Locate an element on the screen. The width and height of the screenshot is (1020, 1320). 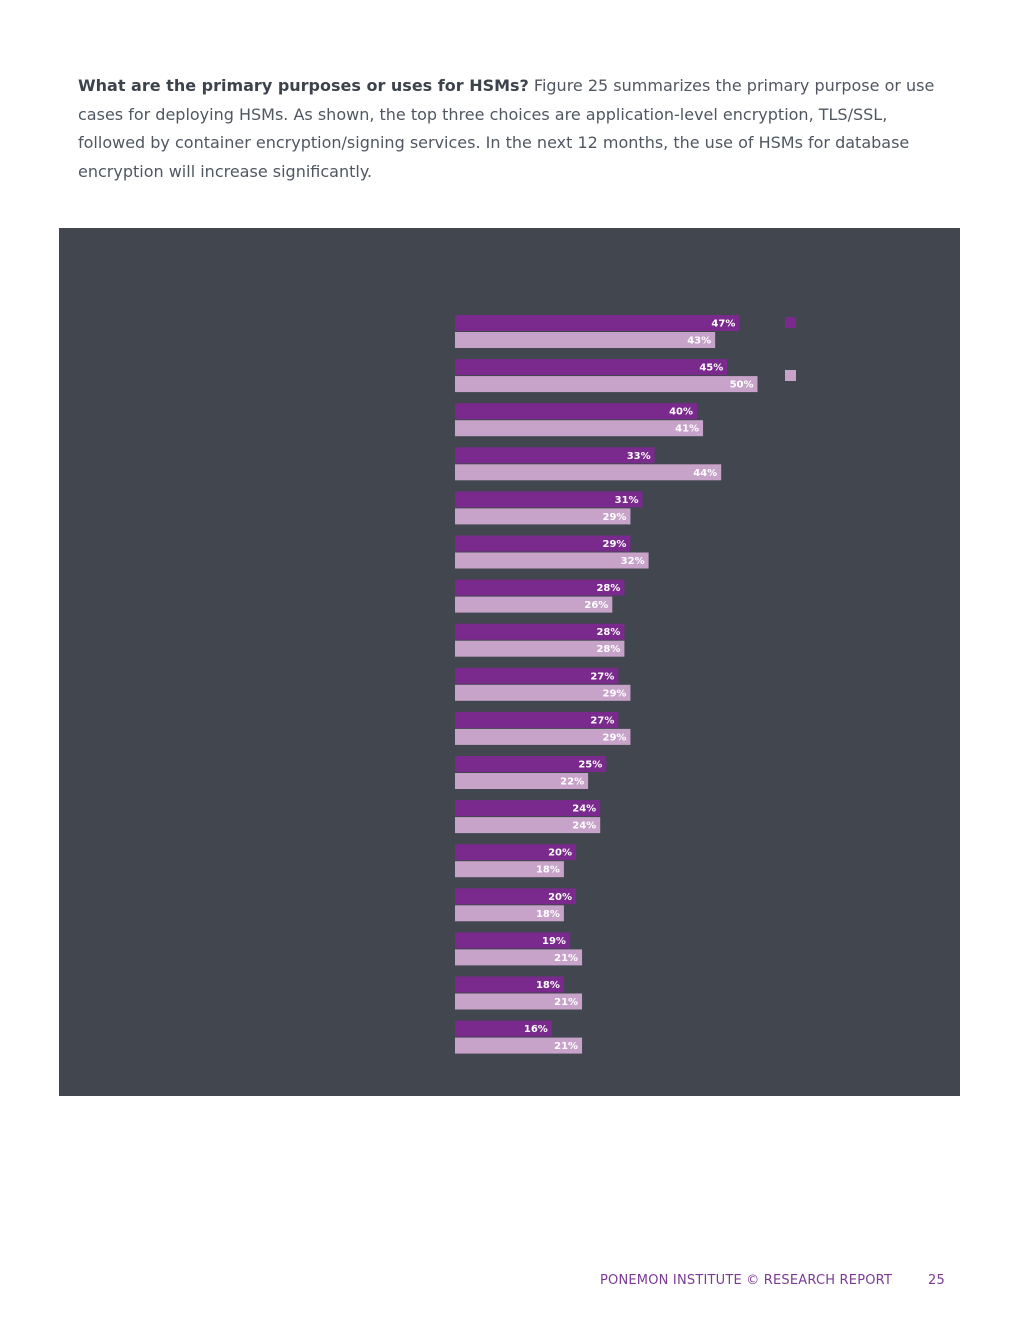
bar-label-s2-11: 22% is located at coordinates (572, 782).